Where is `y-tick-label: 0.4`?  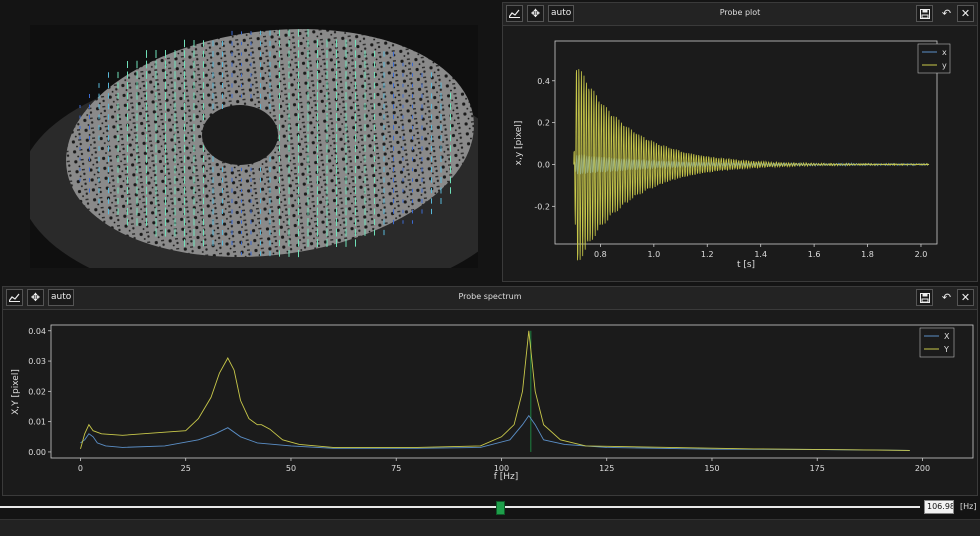
y-tick-label: 0.4 is located at coordinates (543, 81).